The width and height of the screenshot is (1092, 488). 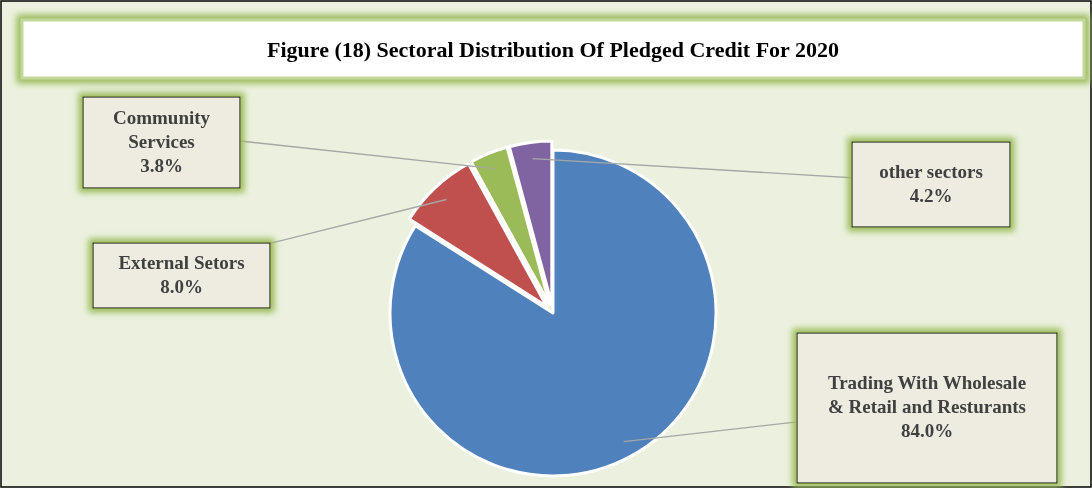 What do you see at coordinates (927, 394) in the screenshot?
I see `slice-label: Trading With Wholesale & Retail and Resturants` at bounding box center [927, 394].